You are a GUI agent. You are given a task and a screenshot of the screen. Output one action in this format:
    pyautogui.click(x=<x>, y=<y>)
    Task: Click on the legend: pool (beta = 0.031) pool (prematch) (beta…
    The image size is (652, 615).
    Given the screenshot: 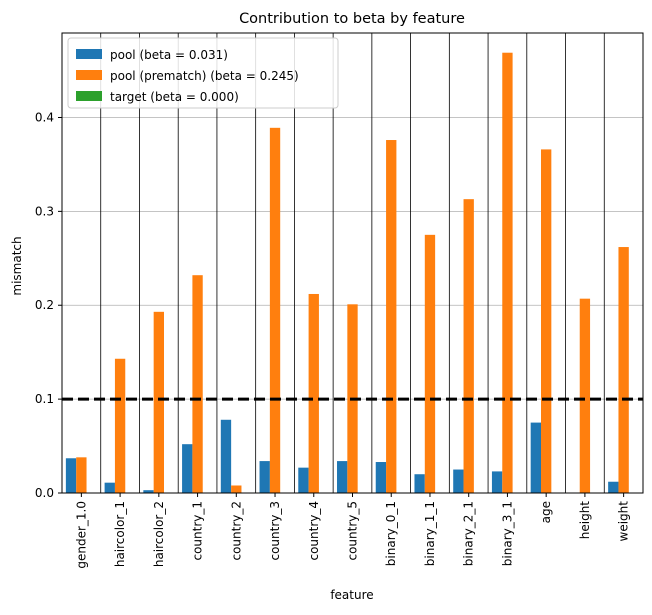 What is the action you would take?
    pyautogui.click(x=203, y=73)
    